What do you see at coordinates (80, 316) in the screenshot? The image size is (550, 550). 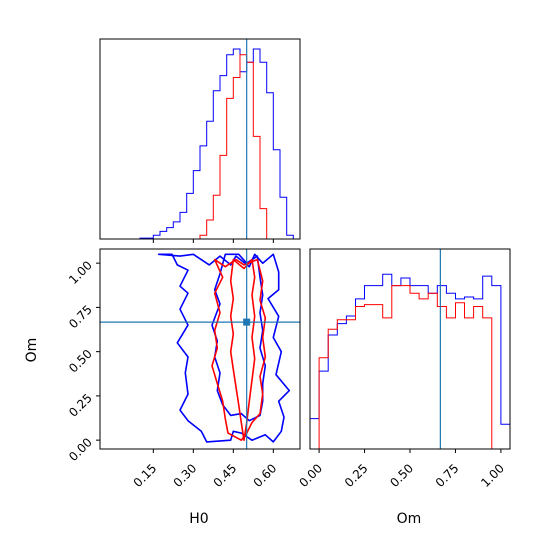 I see `joint-y-tick-label: 0.75` at bounding box center [80, 316].